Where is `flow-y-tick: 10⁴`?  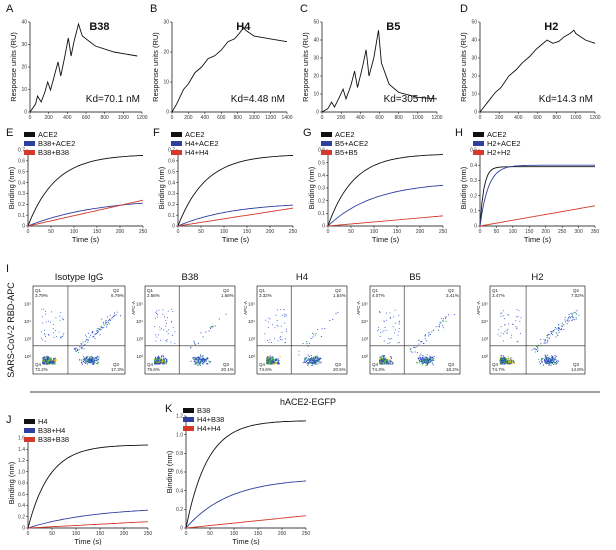 flow-y-tick: 10⁴ is located at coordinates (484, 321).